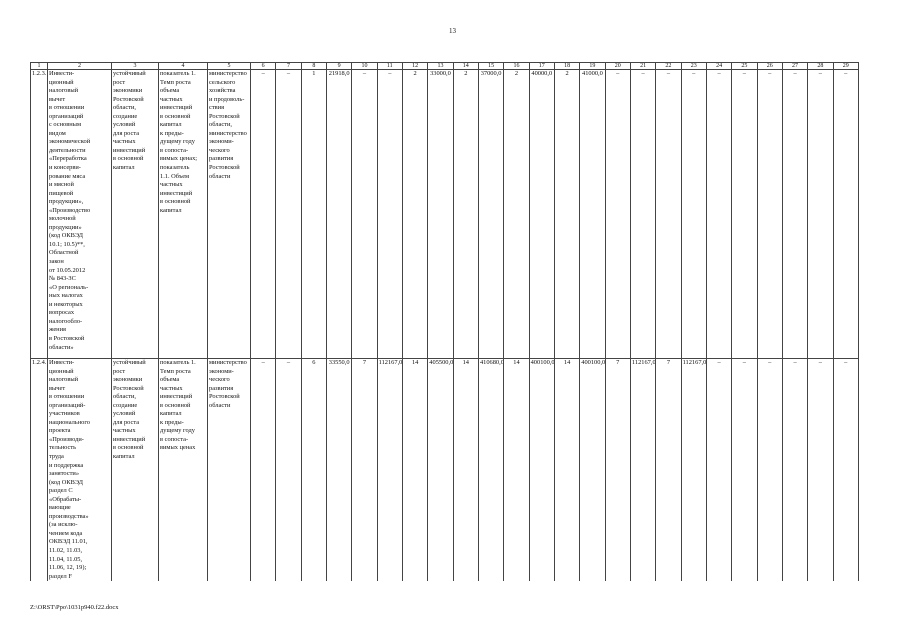 This screenshot has height=640, width=905. What do you see at coordinates (440, 214) in the screenshot?
I see `value-cell: 33000,0` at bounding box center [440, 214].